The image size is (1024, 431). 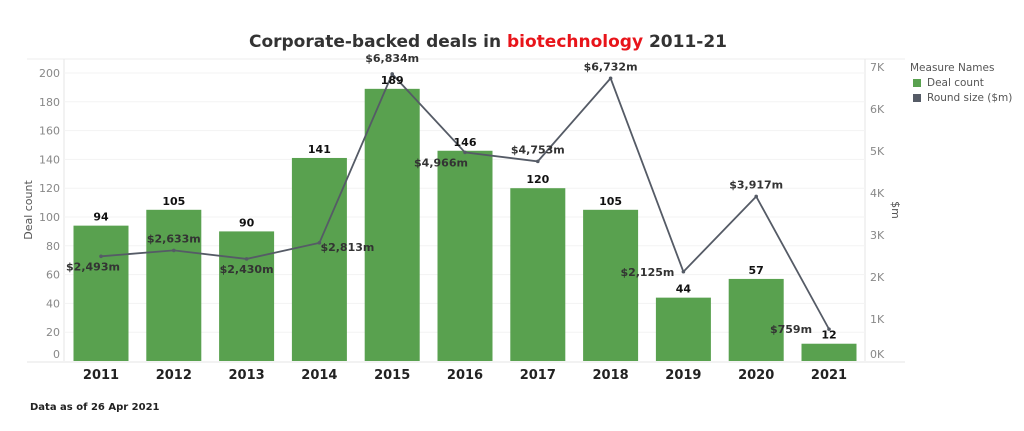 I want to click on y-tick-label: 160, so click(x=49, y=131).